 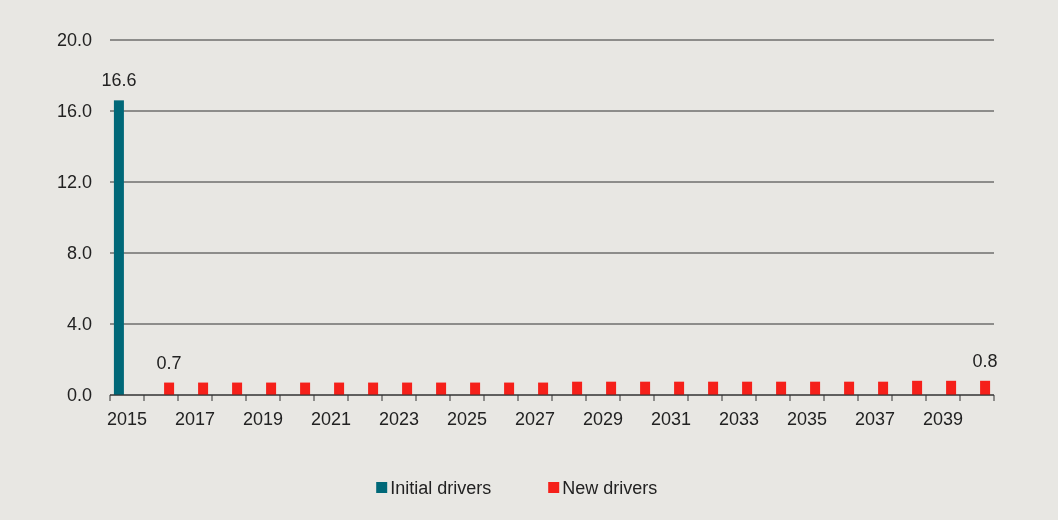 What do you see at coordinates (739, 419) in the screenshot?
I see `x-tick-label: 2033` at bounding box center [739, 419].